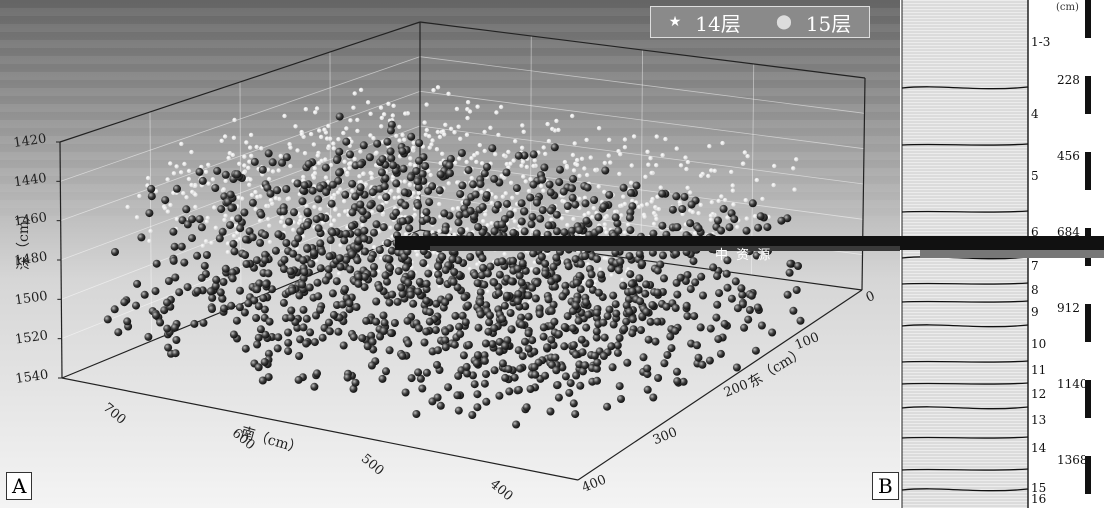 This screenshot has width=1104, height=508. What do you see at coordinates (1035, 114) in the screenshot?
I see `layer-number-label: 4` at bounding box center [1035, 114].